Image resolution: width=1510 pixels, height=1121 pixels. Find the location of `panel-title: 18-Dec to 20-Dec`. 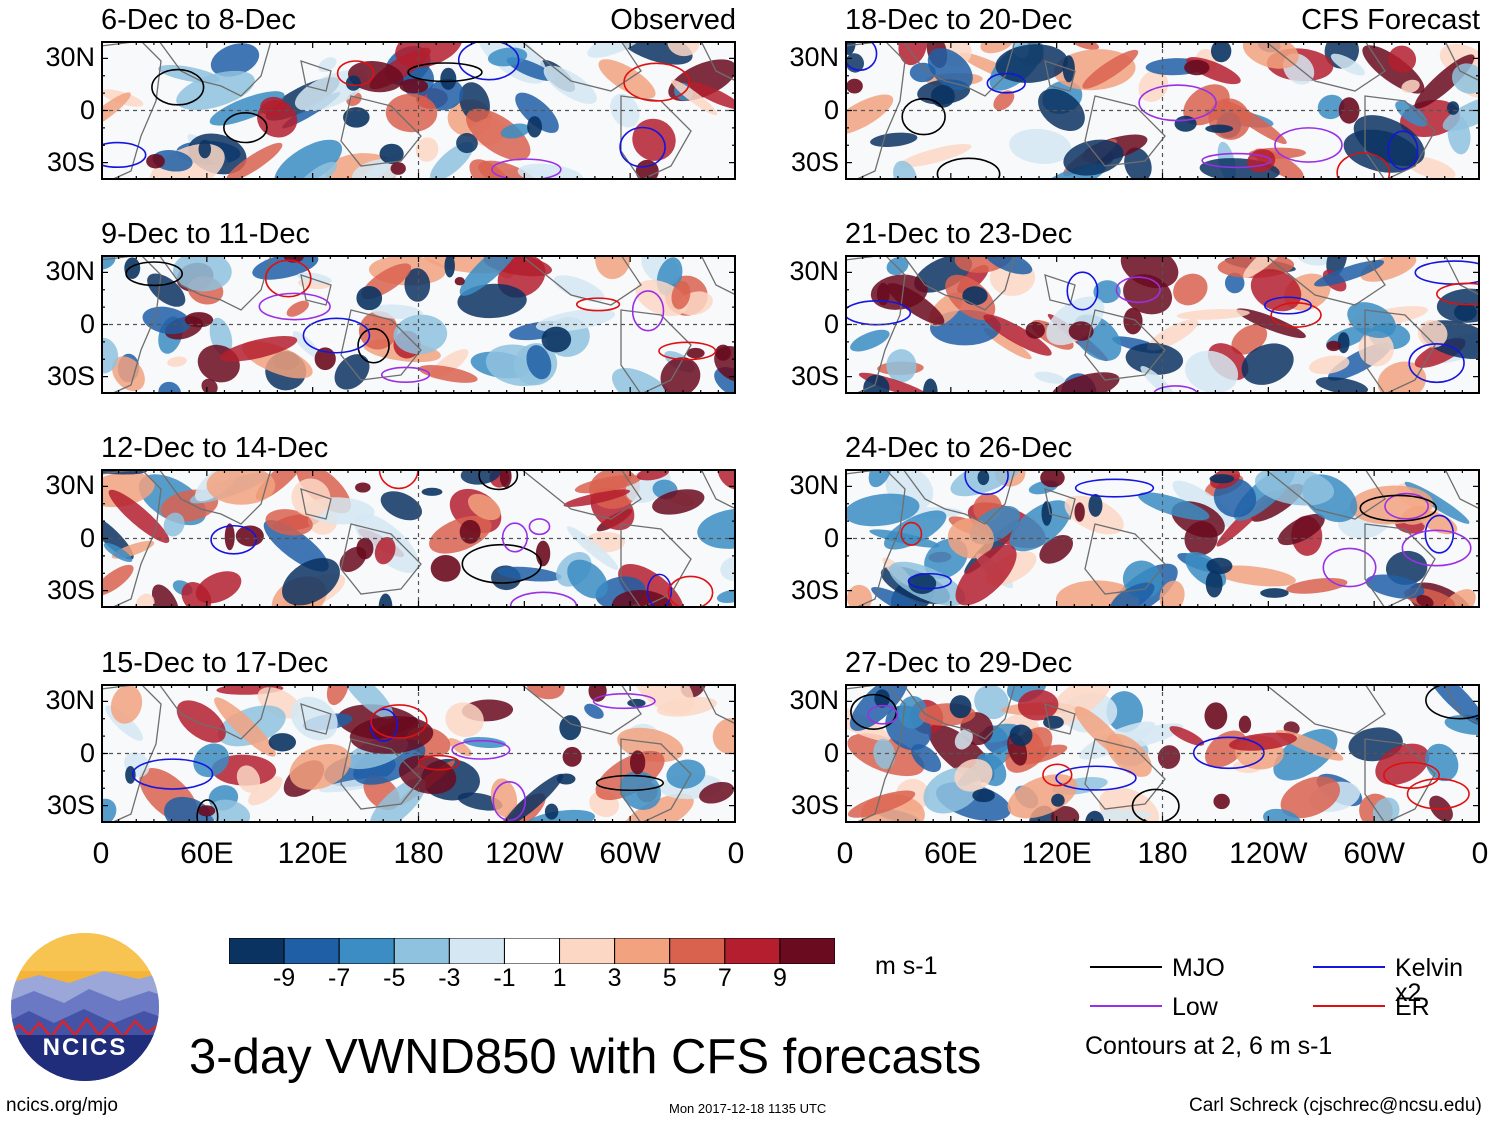

panel-title: 18-Dec to 20-Dec is located at coordinates (959, 20).